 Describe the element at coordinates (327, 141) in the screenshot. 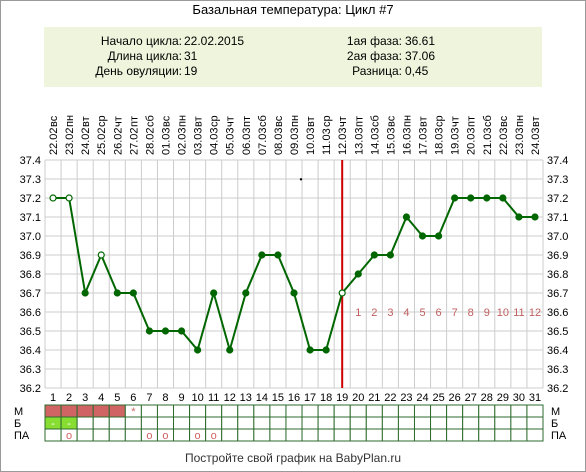

I see `date-label: 11.03` at that location.